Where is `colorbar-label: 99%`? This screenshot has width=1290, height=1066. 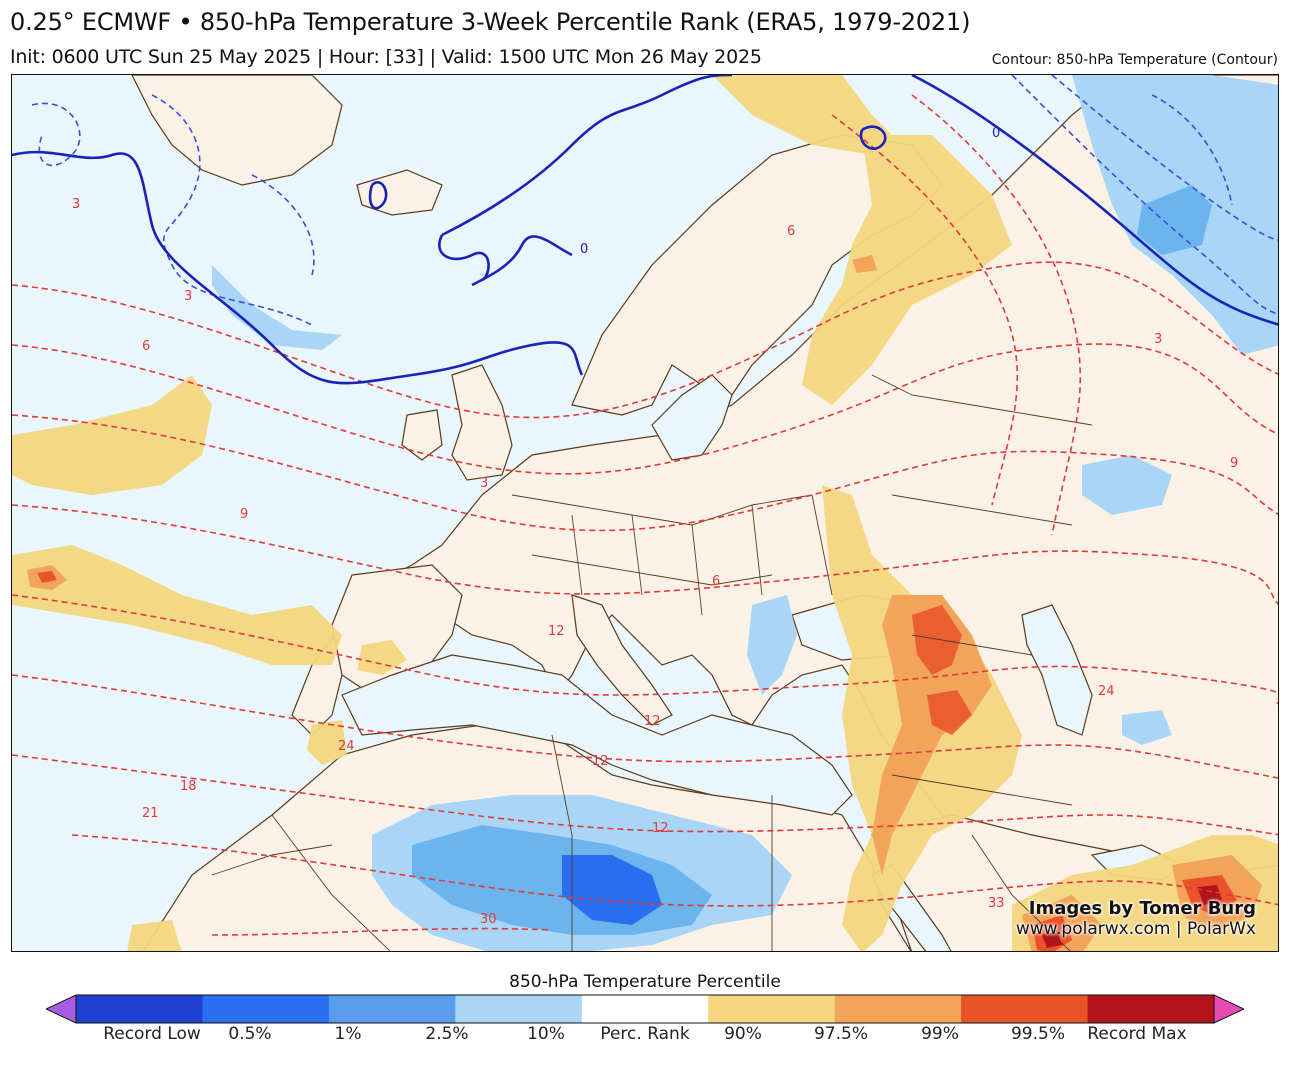 colorbar-label: 99% is located at coordinates (940, 1034).